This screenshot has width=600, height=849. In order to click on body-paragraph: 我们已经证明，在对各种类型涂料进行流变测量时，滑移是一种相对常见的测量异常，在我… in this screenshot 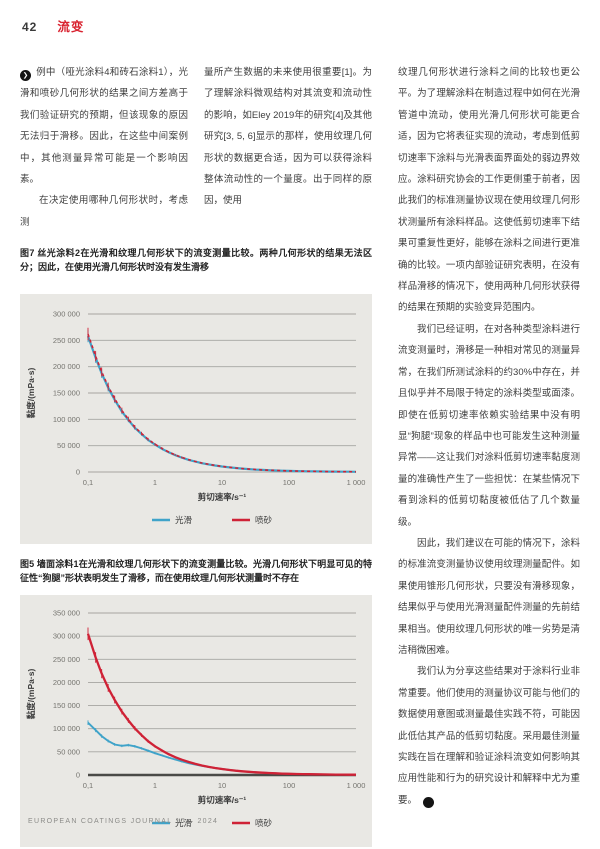, I will do `click(489, 425)`.